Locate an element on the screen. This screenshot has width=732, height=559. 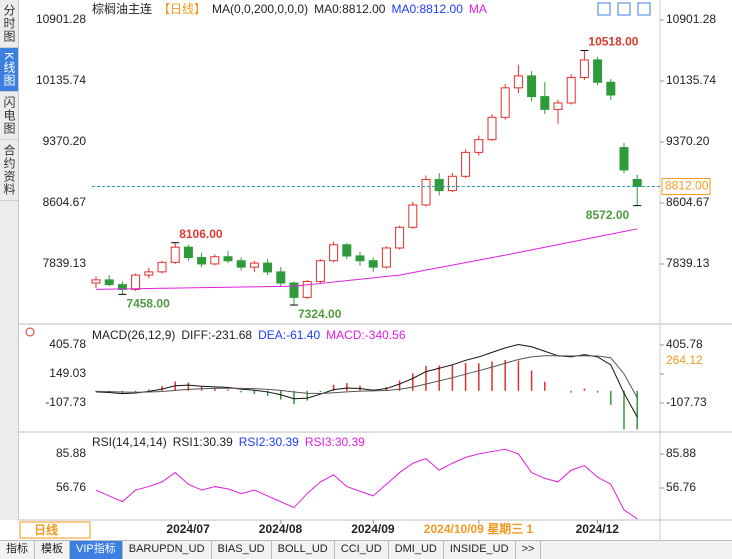
annotation: 7324.00 is located at coordinates (320, 314).